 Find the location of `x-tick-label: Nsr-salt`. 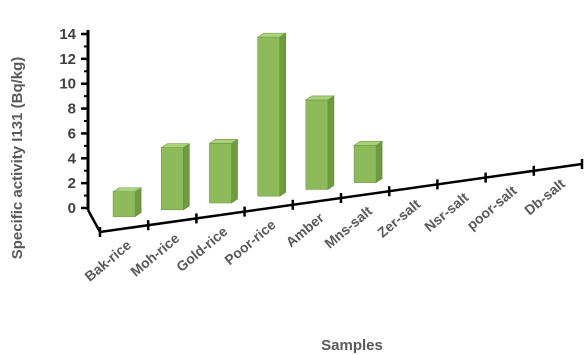

x-tick-label: Nsr-salt is located at coordinates (446, 212).